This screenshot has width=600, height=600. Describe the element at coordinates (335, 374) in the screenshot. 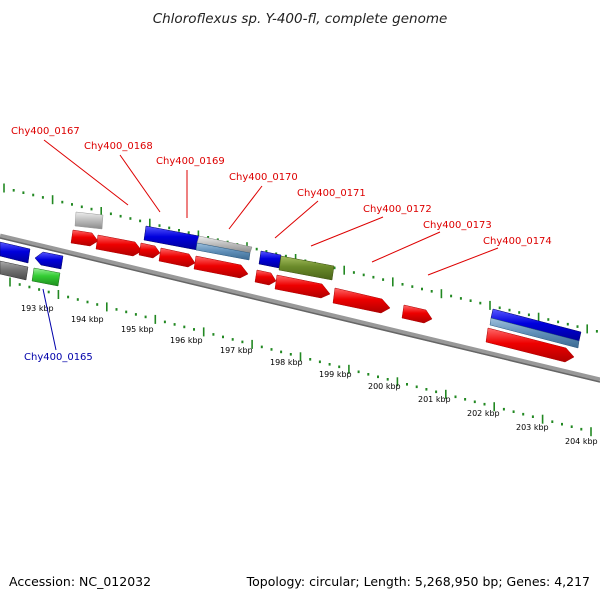

I see `kbp-label: 199 kbp` at that location.